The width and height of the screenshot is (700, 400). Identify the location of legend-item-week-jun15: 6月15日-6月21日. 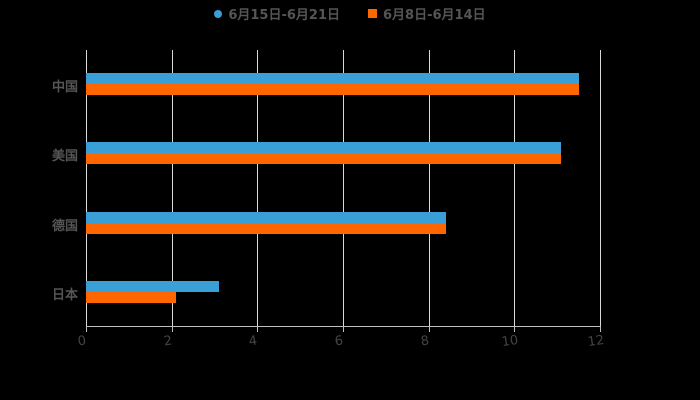
(277, 13).